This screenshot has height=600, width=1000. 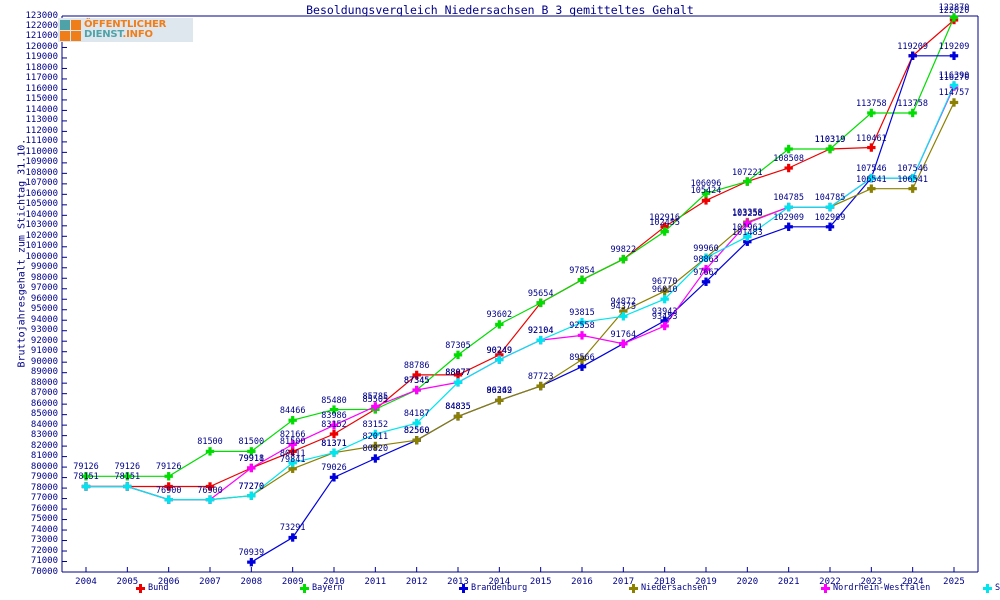 I want to click on logo-squares-icon, so click(x=70, y=30).